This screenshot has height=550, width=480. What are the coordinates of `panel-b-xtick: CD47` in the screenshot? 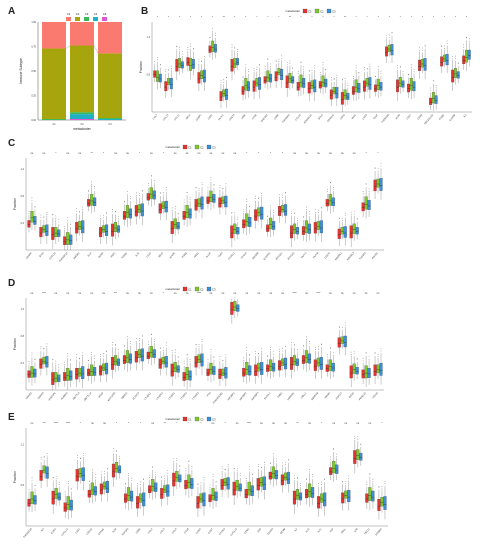 It's located at (210, 116).